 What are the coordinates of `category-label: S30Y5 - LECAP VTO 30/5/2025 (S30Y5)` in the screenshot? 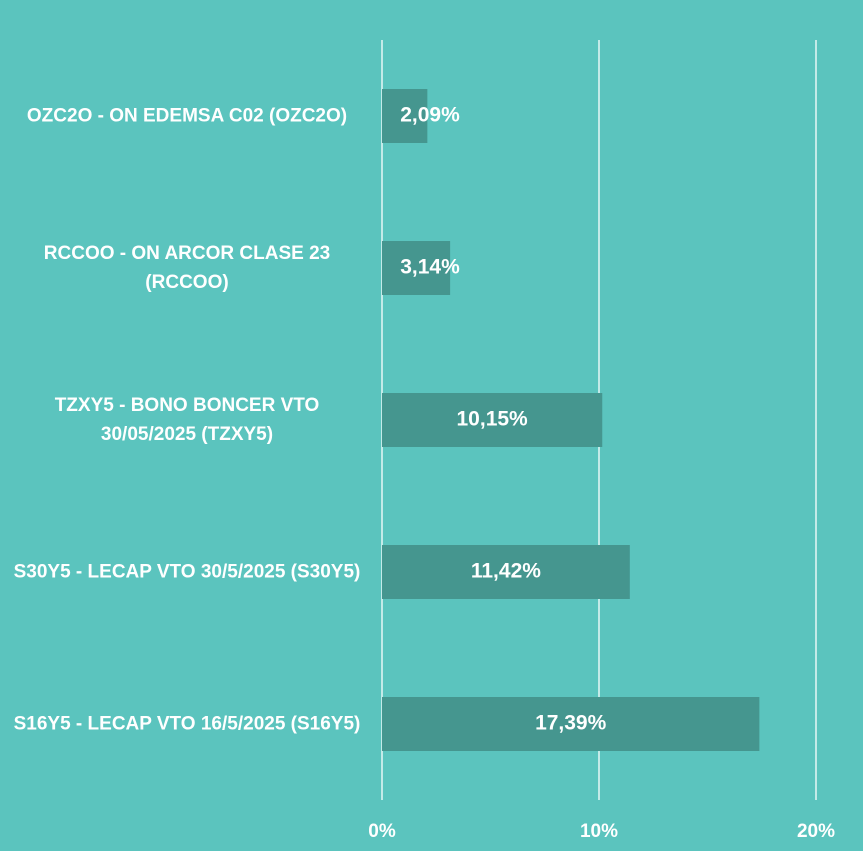 It's located at (187, 572).